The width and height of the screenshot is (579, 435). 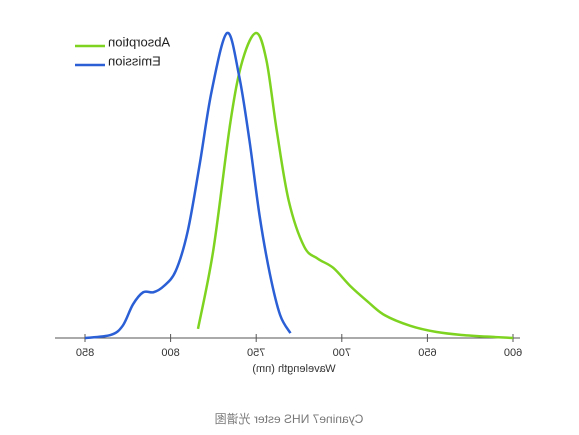 What do you see at coordinates (256, 353) in the screenshot?
I see `x-tick-label: 750` at bounding box center [256, 353].